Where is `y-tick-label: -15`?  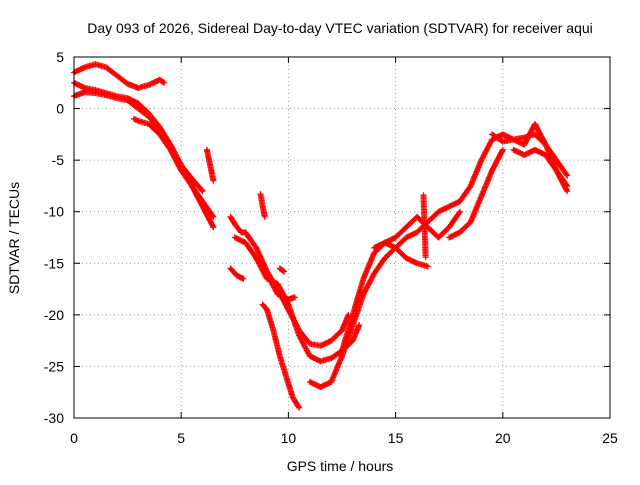 y-tick-label: -15 is located at coordinates (54, 263).